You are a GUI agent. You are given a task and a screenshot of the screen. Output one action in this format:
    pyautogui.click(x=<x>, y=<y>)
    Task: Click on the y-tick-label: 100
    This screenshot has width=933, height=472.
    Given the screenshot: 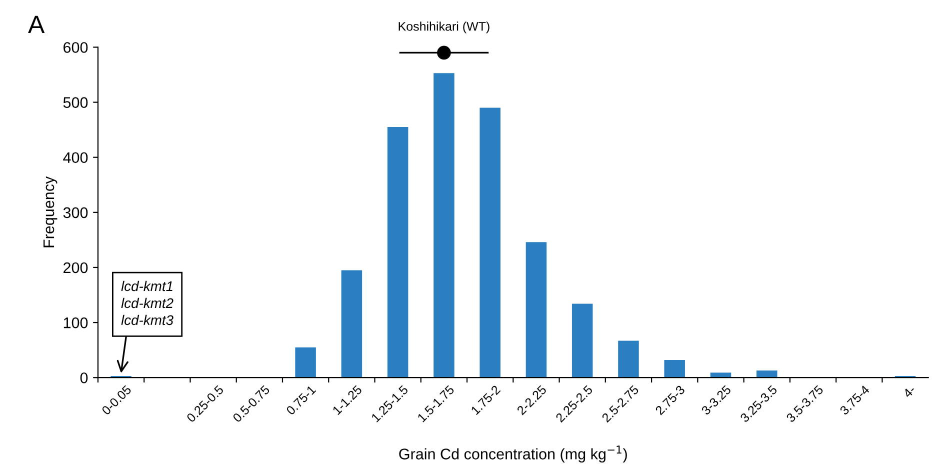 What is the action you would take?
    pyautogui.click(x=76, y=322)
    